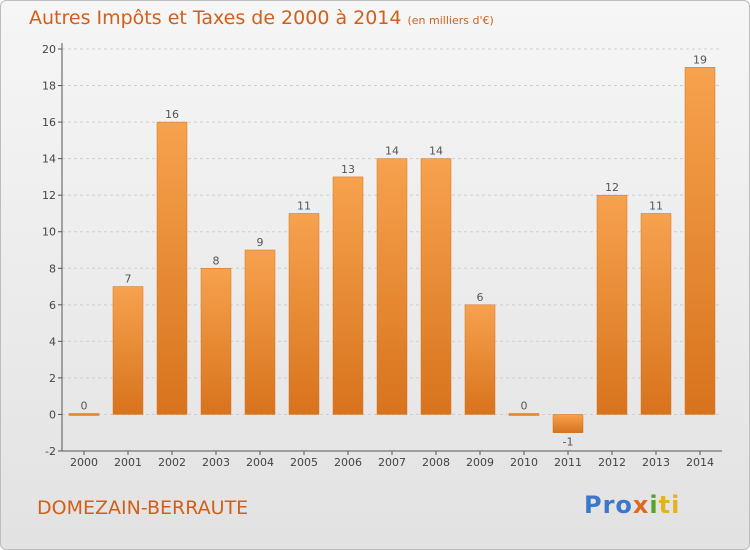 The image size is (750, 550). I want to click on y-tick-label: 10, so click(49, 232).